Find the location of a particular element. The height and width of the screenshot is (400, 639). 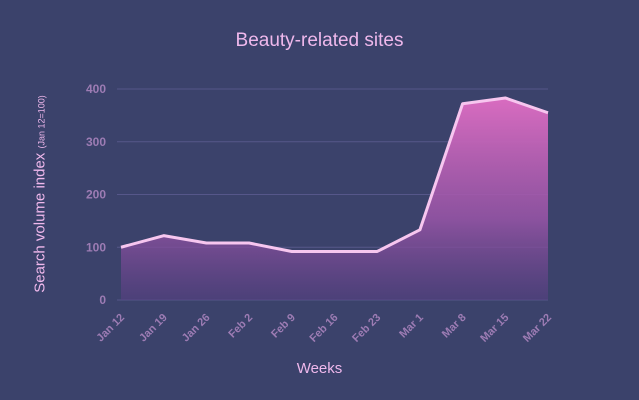

x-tick-label: Jan 26 is located at coordinates (196, 328).